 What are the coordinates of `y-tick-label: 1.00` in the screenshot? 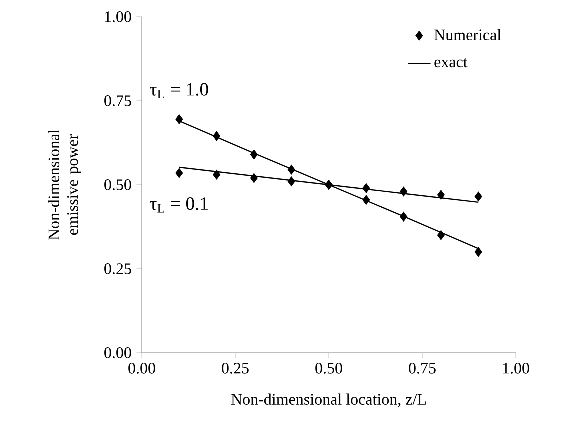 It's located at (118, 17).